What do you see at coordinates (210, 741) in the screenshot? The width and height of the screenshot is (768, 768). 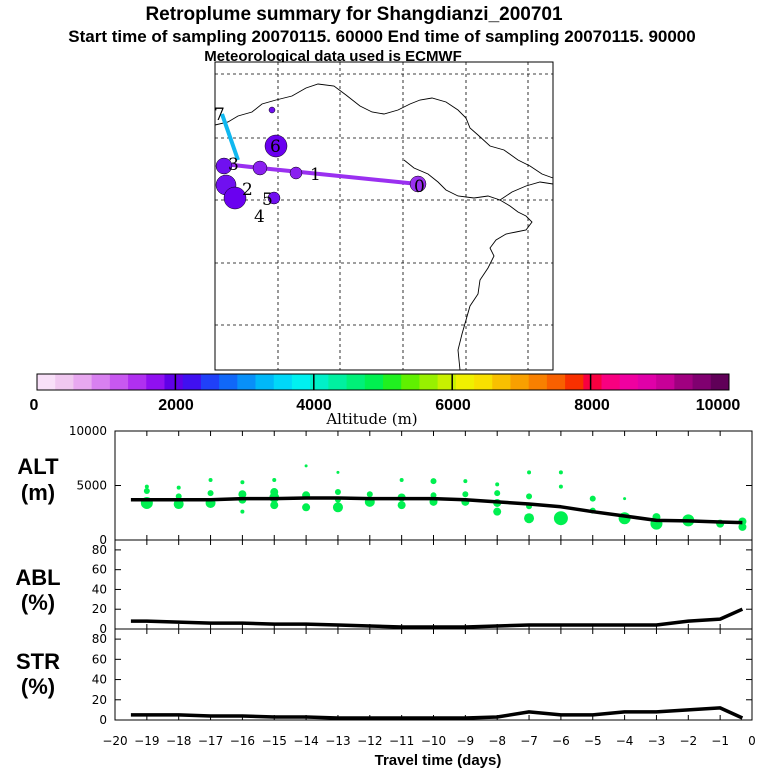 I see `x-tick-label: −17` at bounding box center [210, 741].